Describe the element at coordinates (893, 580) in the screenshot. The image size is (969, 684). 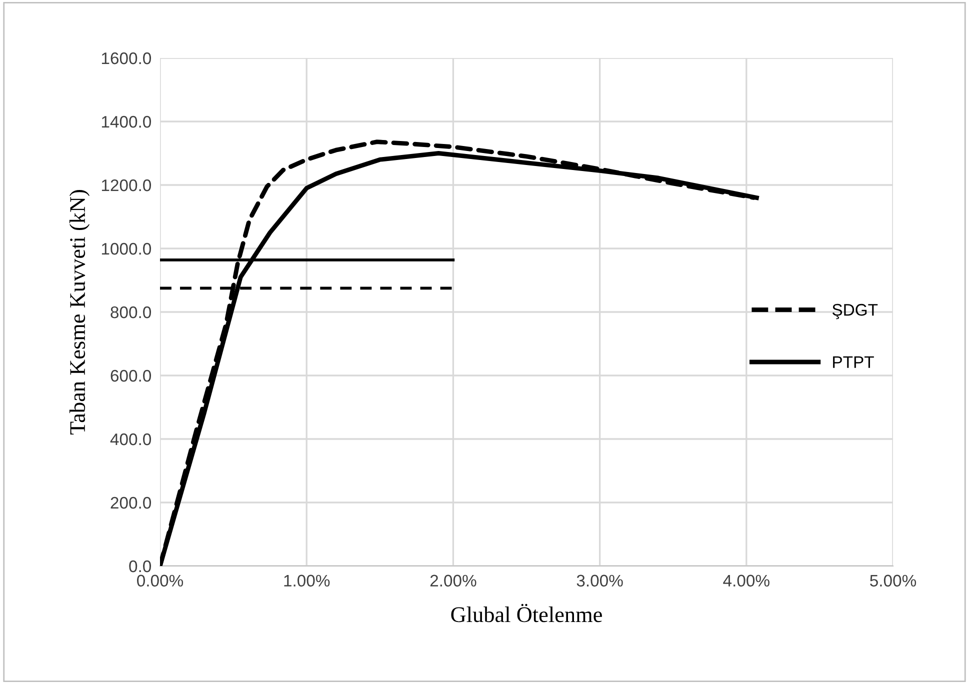
I see `x-tick-label: 5.00%` at that location.